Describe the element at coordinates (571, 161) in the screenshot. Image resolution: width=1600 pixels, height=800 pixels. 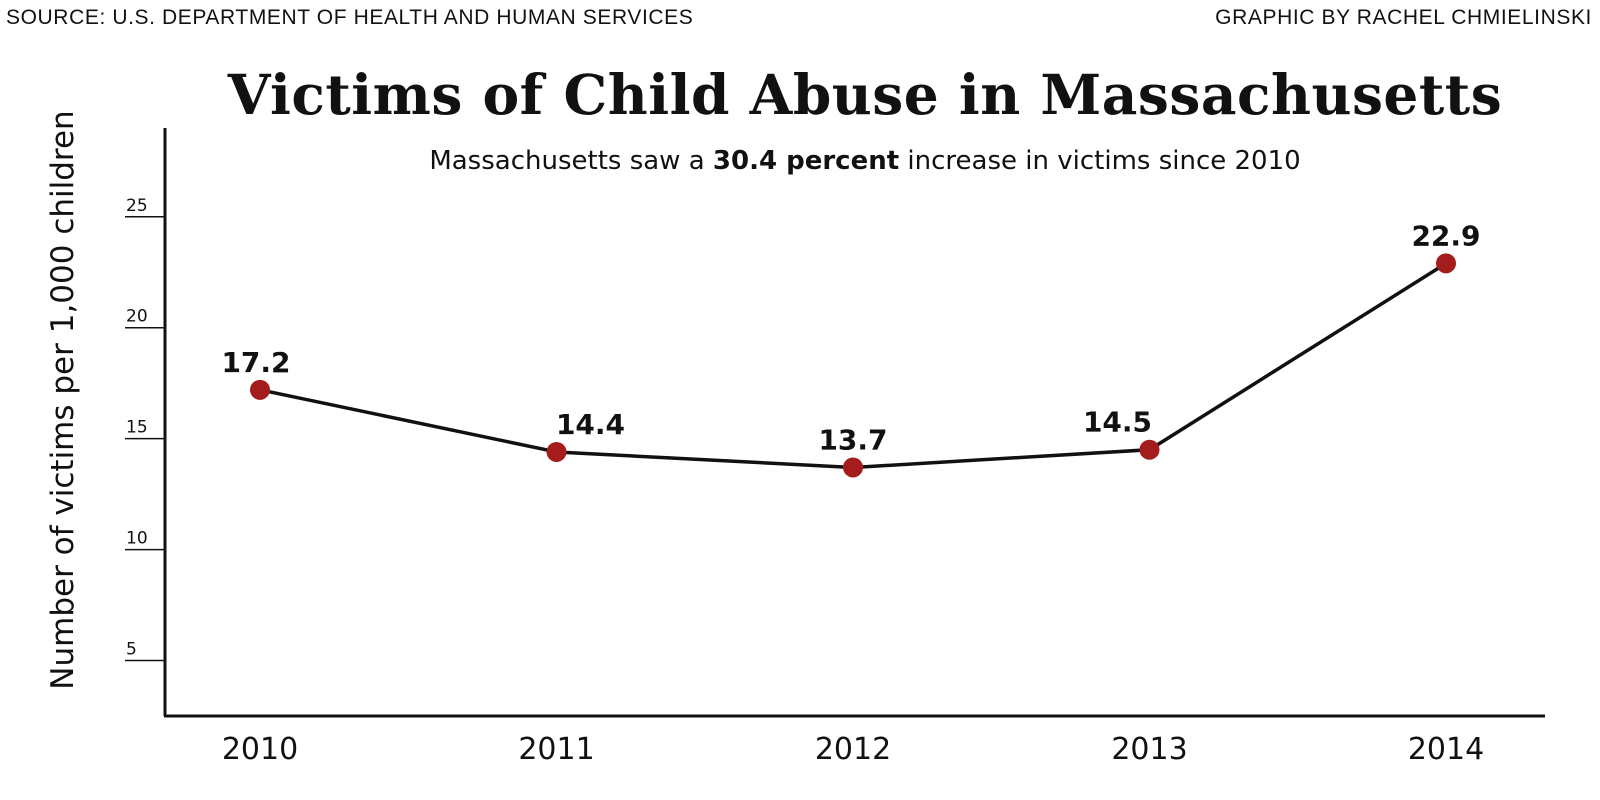
I see `subtitle-text-before: Massachusetts saw a` at that location.